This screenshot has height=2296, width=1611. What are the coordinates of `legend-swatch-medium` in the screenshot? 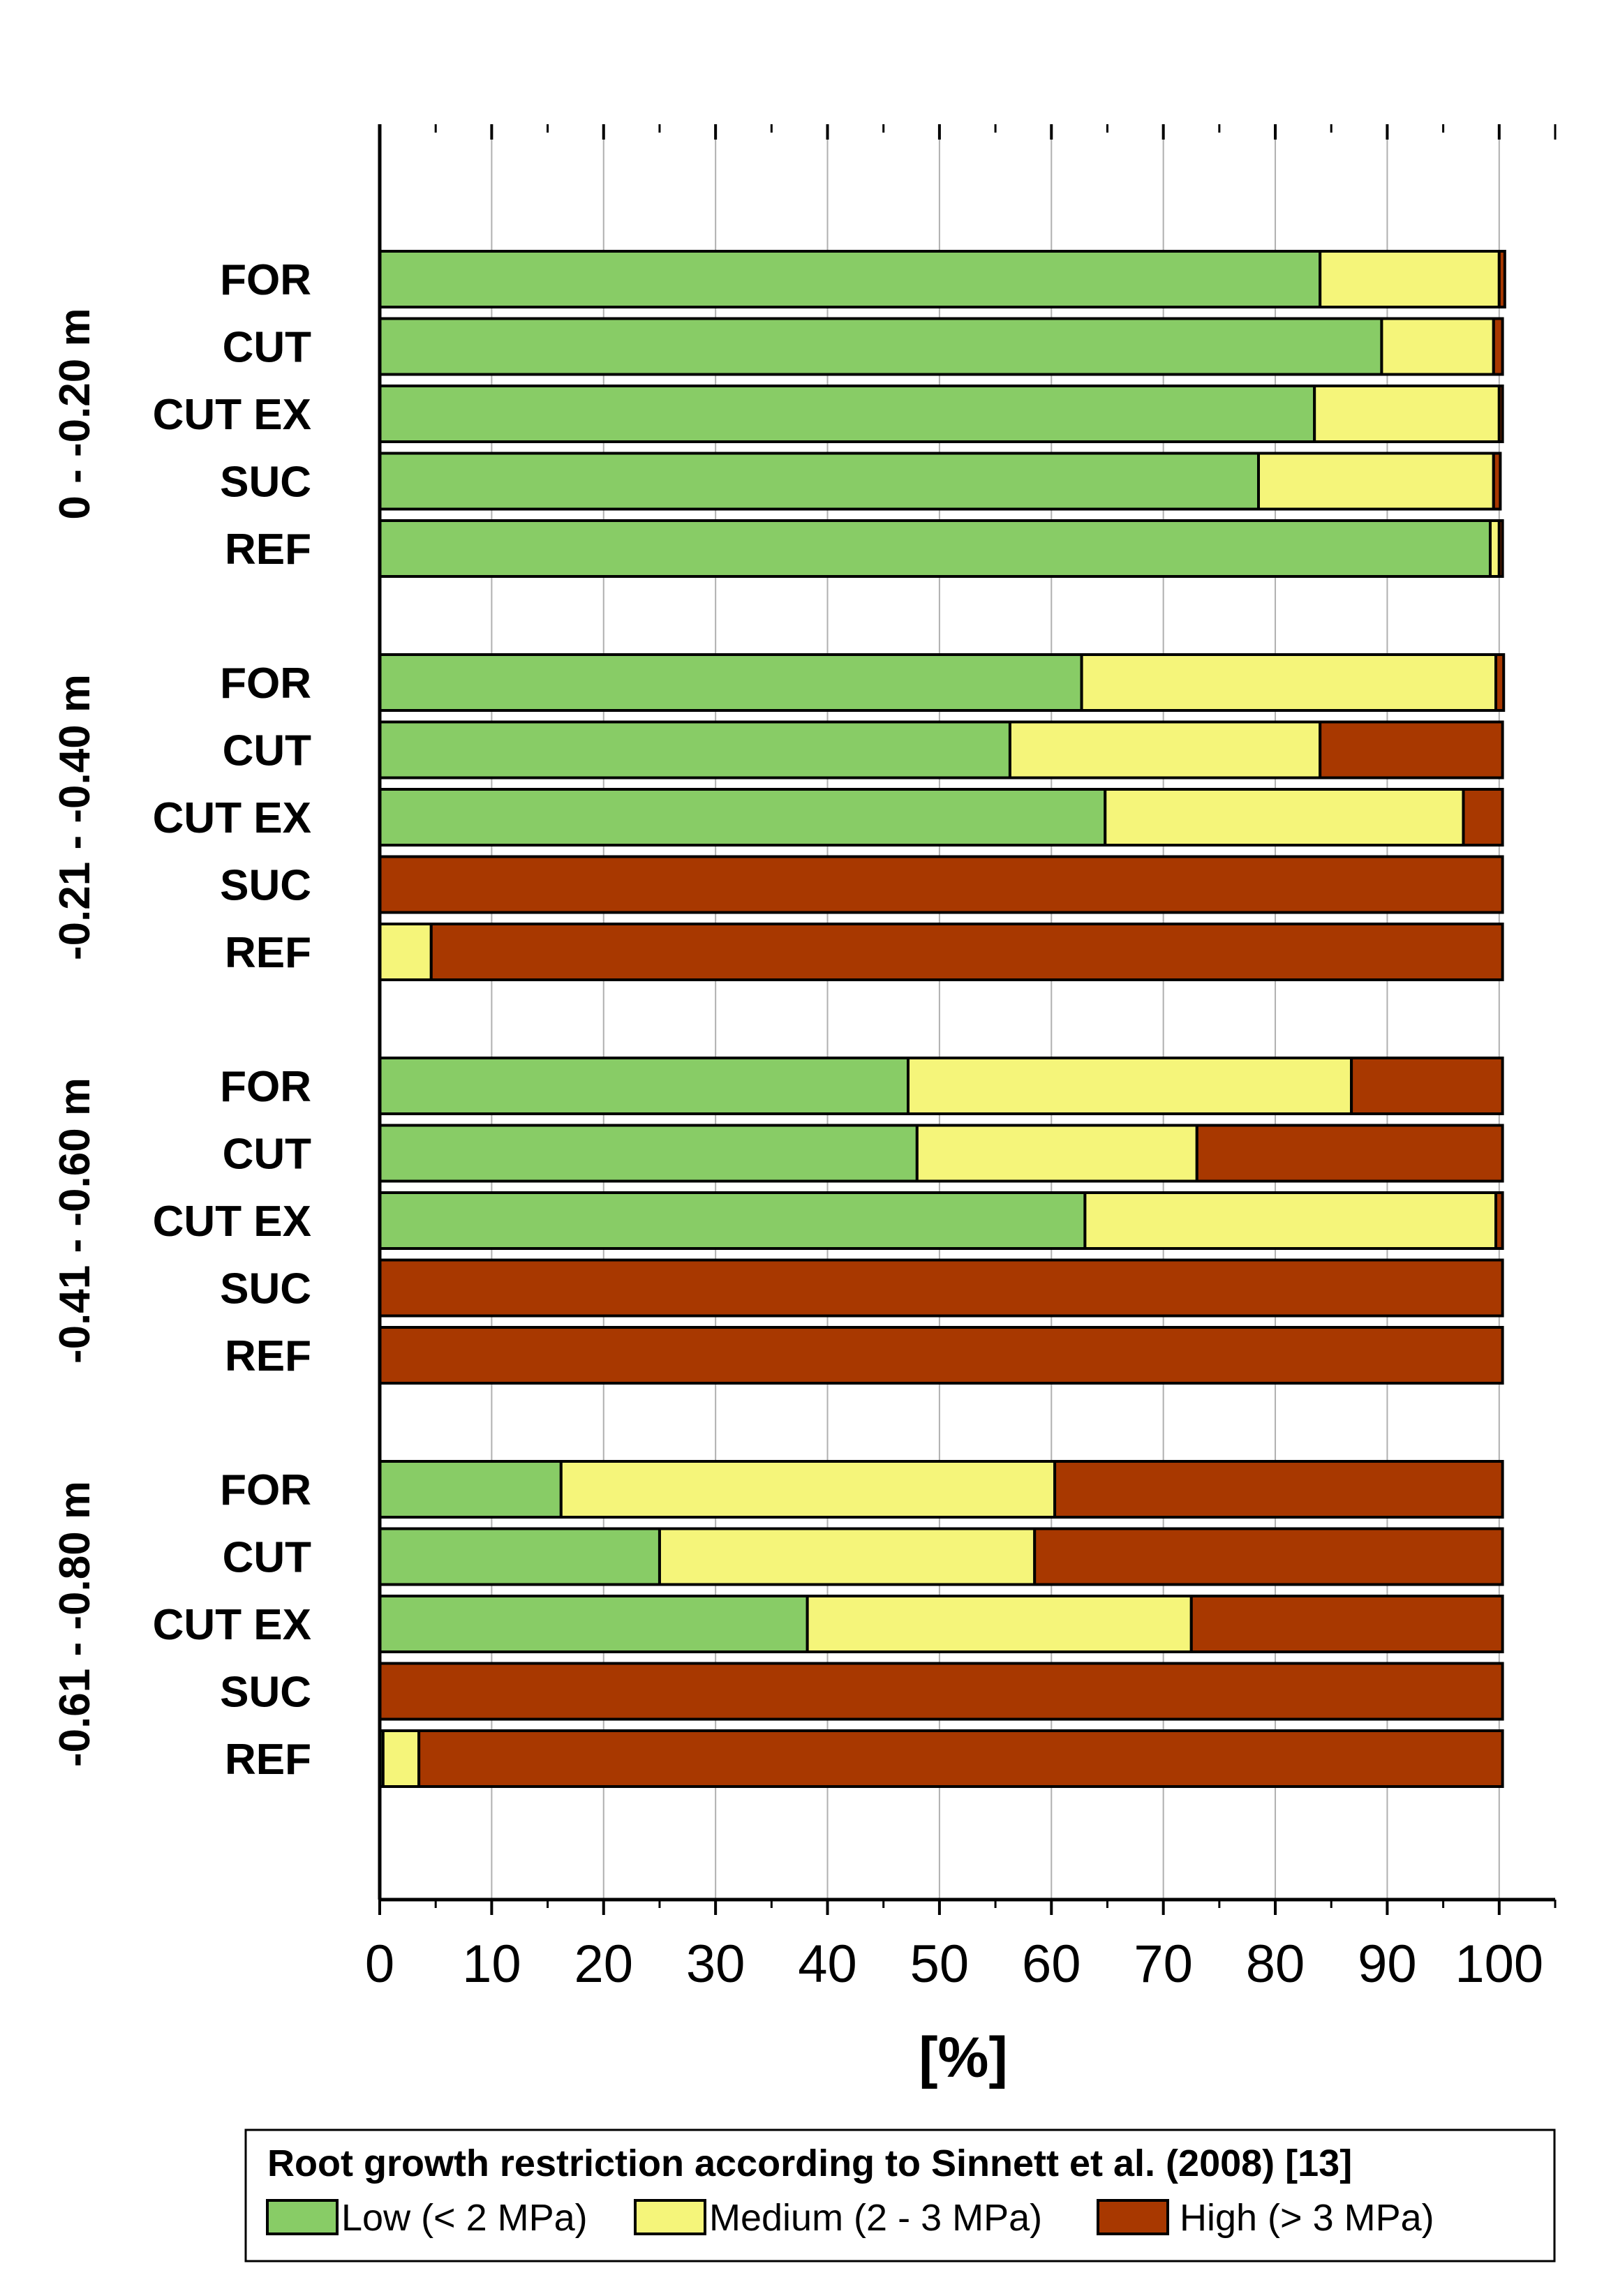 It's located at (670, 2217).